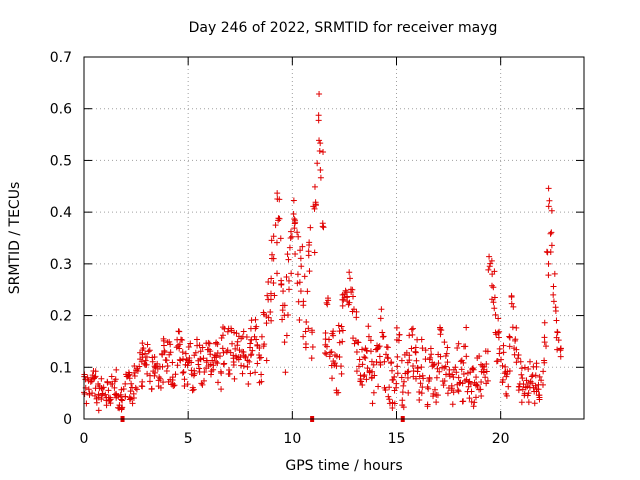  Describe the element at coordinates (292, 439) in the screenshot. I see `x-tick-label: 10` at that location.